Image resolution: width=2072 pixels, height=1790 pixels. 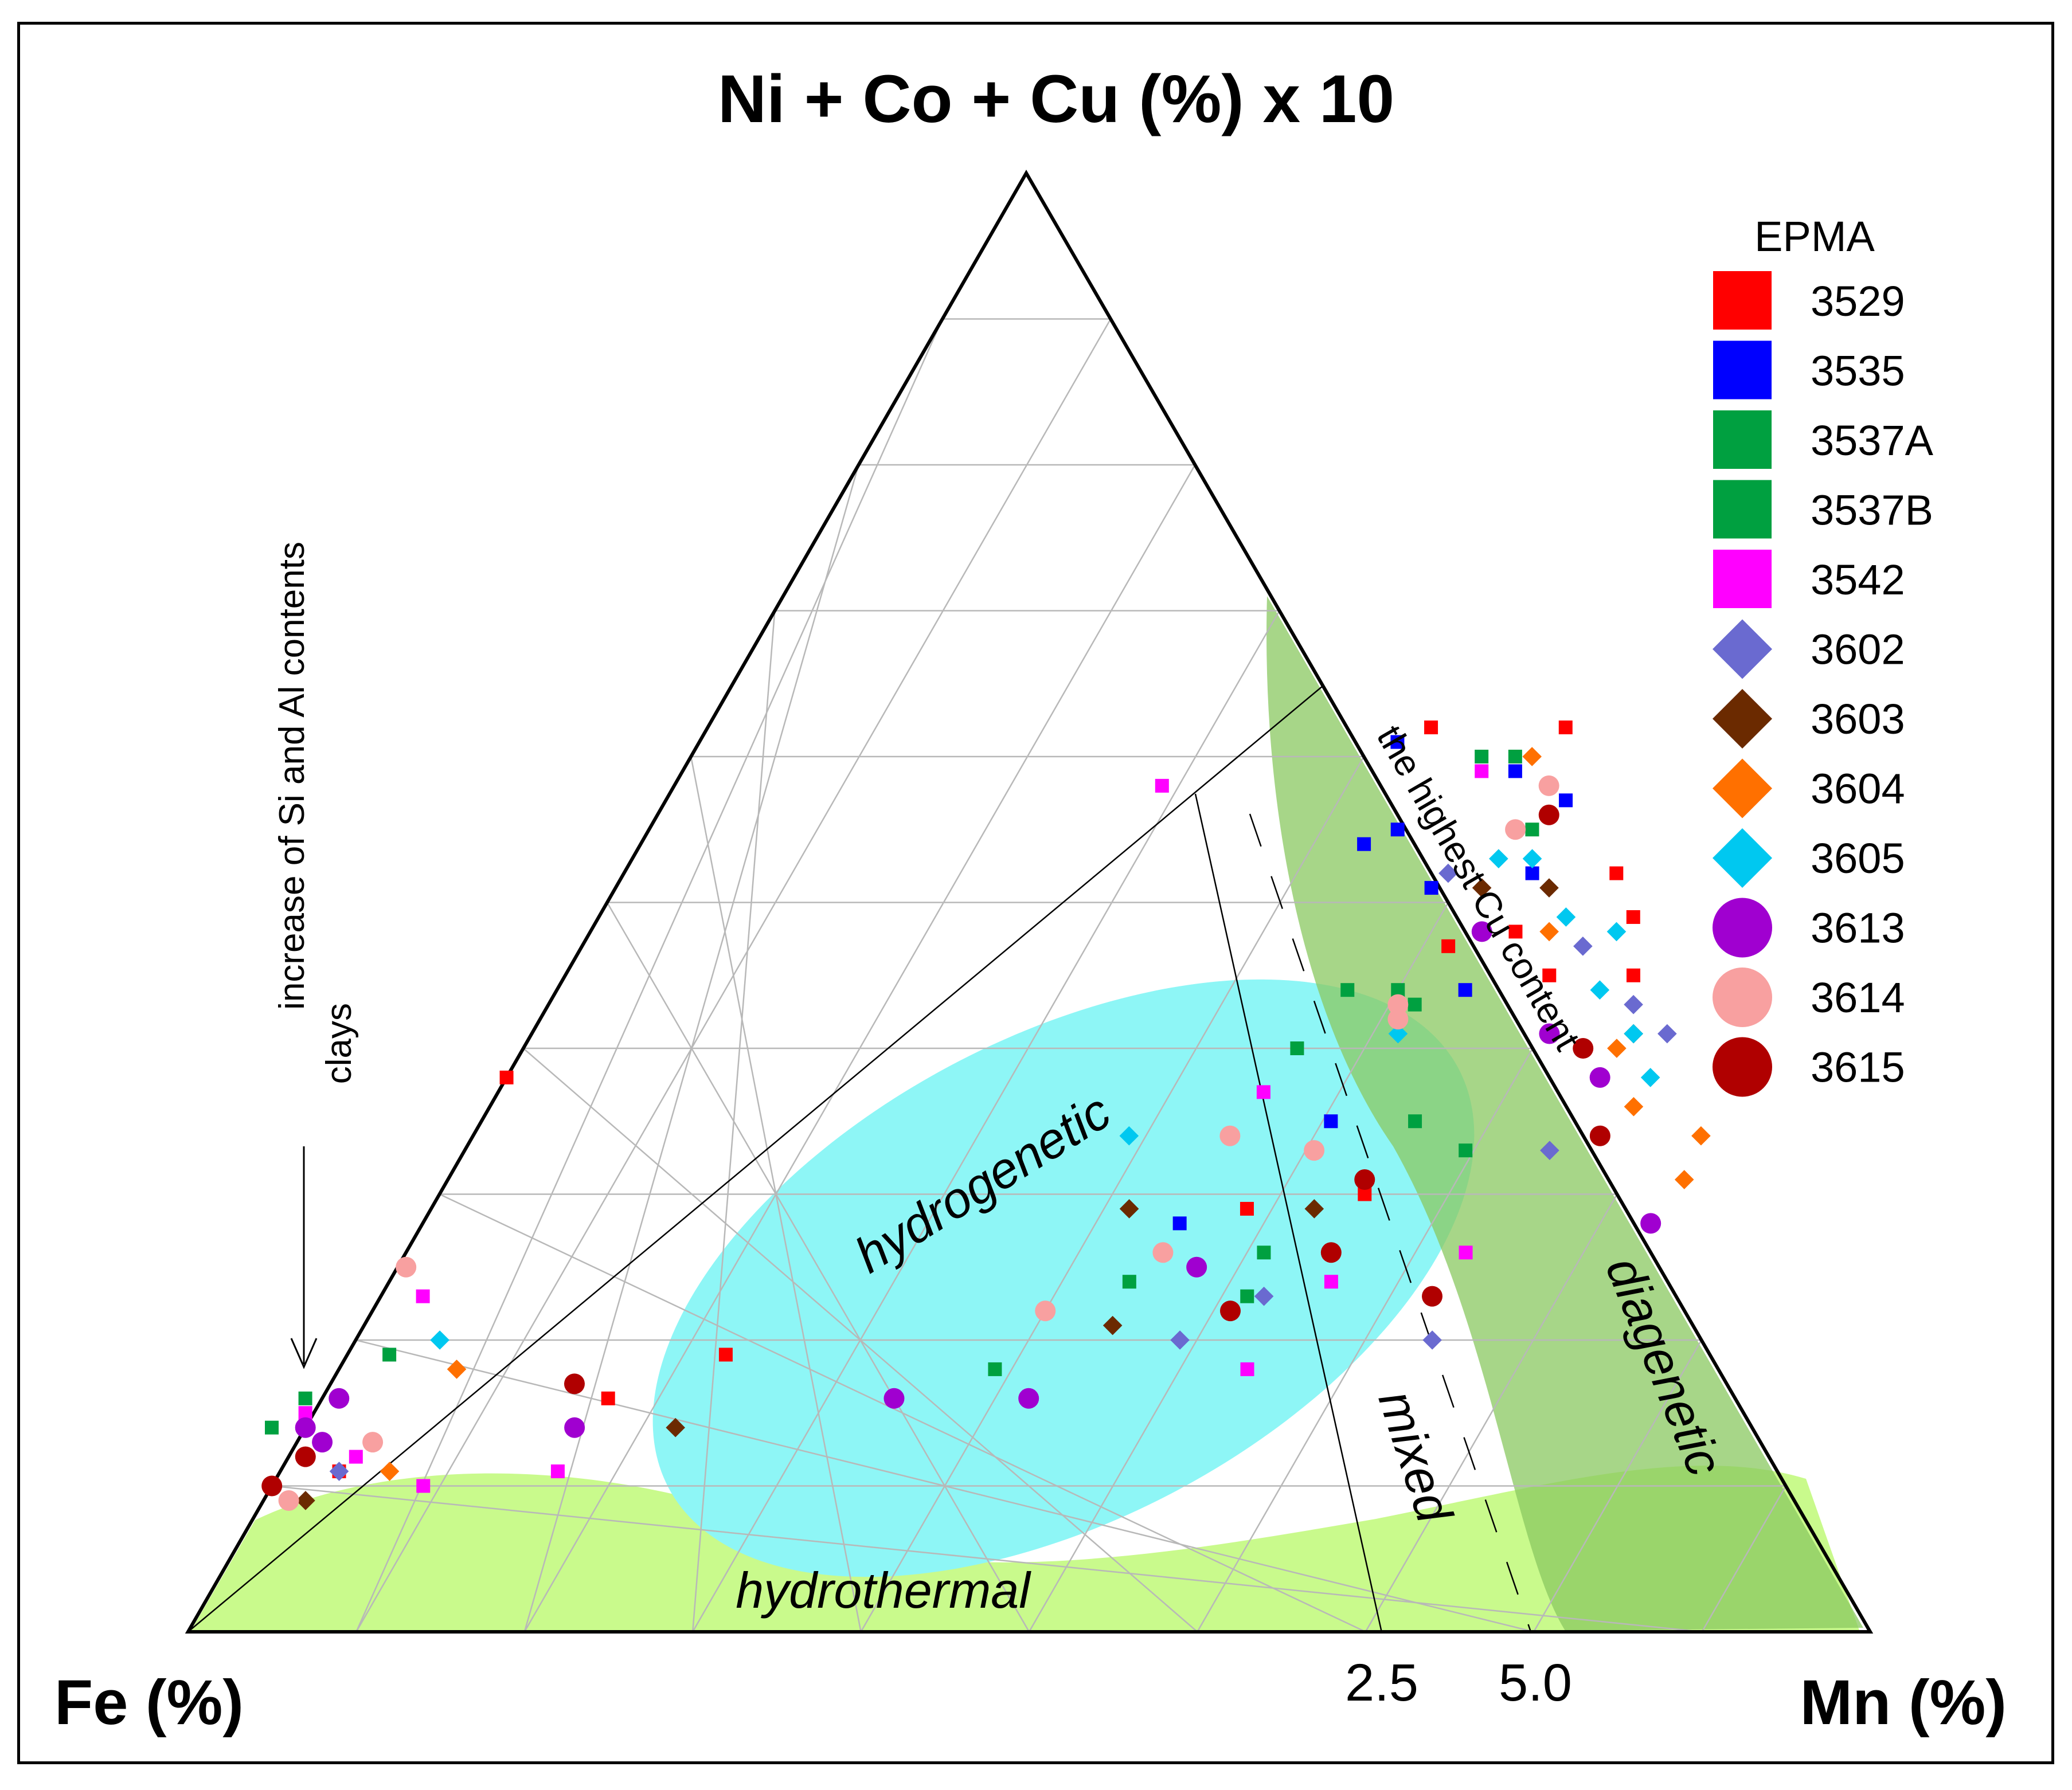 What do you see at coordinates (1858, 997) in the screenshot?
I see `legend-label-3614: 3614` at bounding box center [1858, 997].